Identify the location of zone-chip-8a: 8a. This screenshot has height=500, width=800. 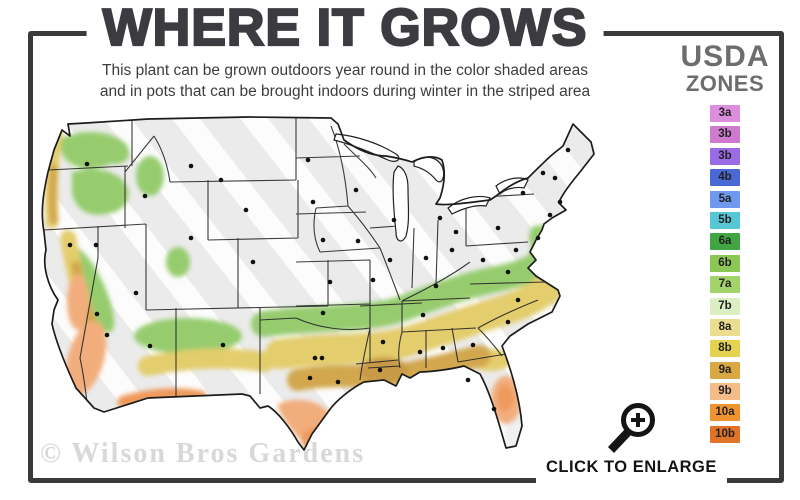
(725, 327).